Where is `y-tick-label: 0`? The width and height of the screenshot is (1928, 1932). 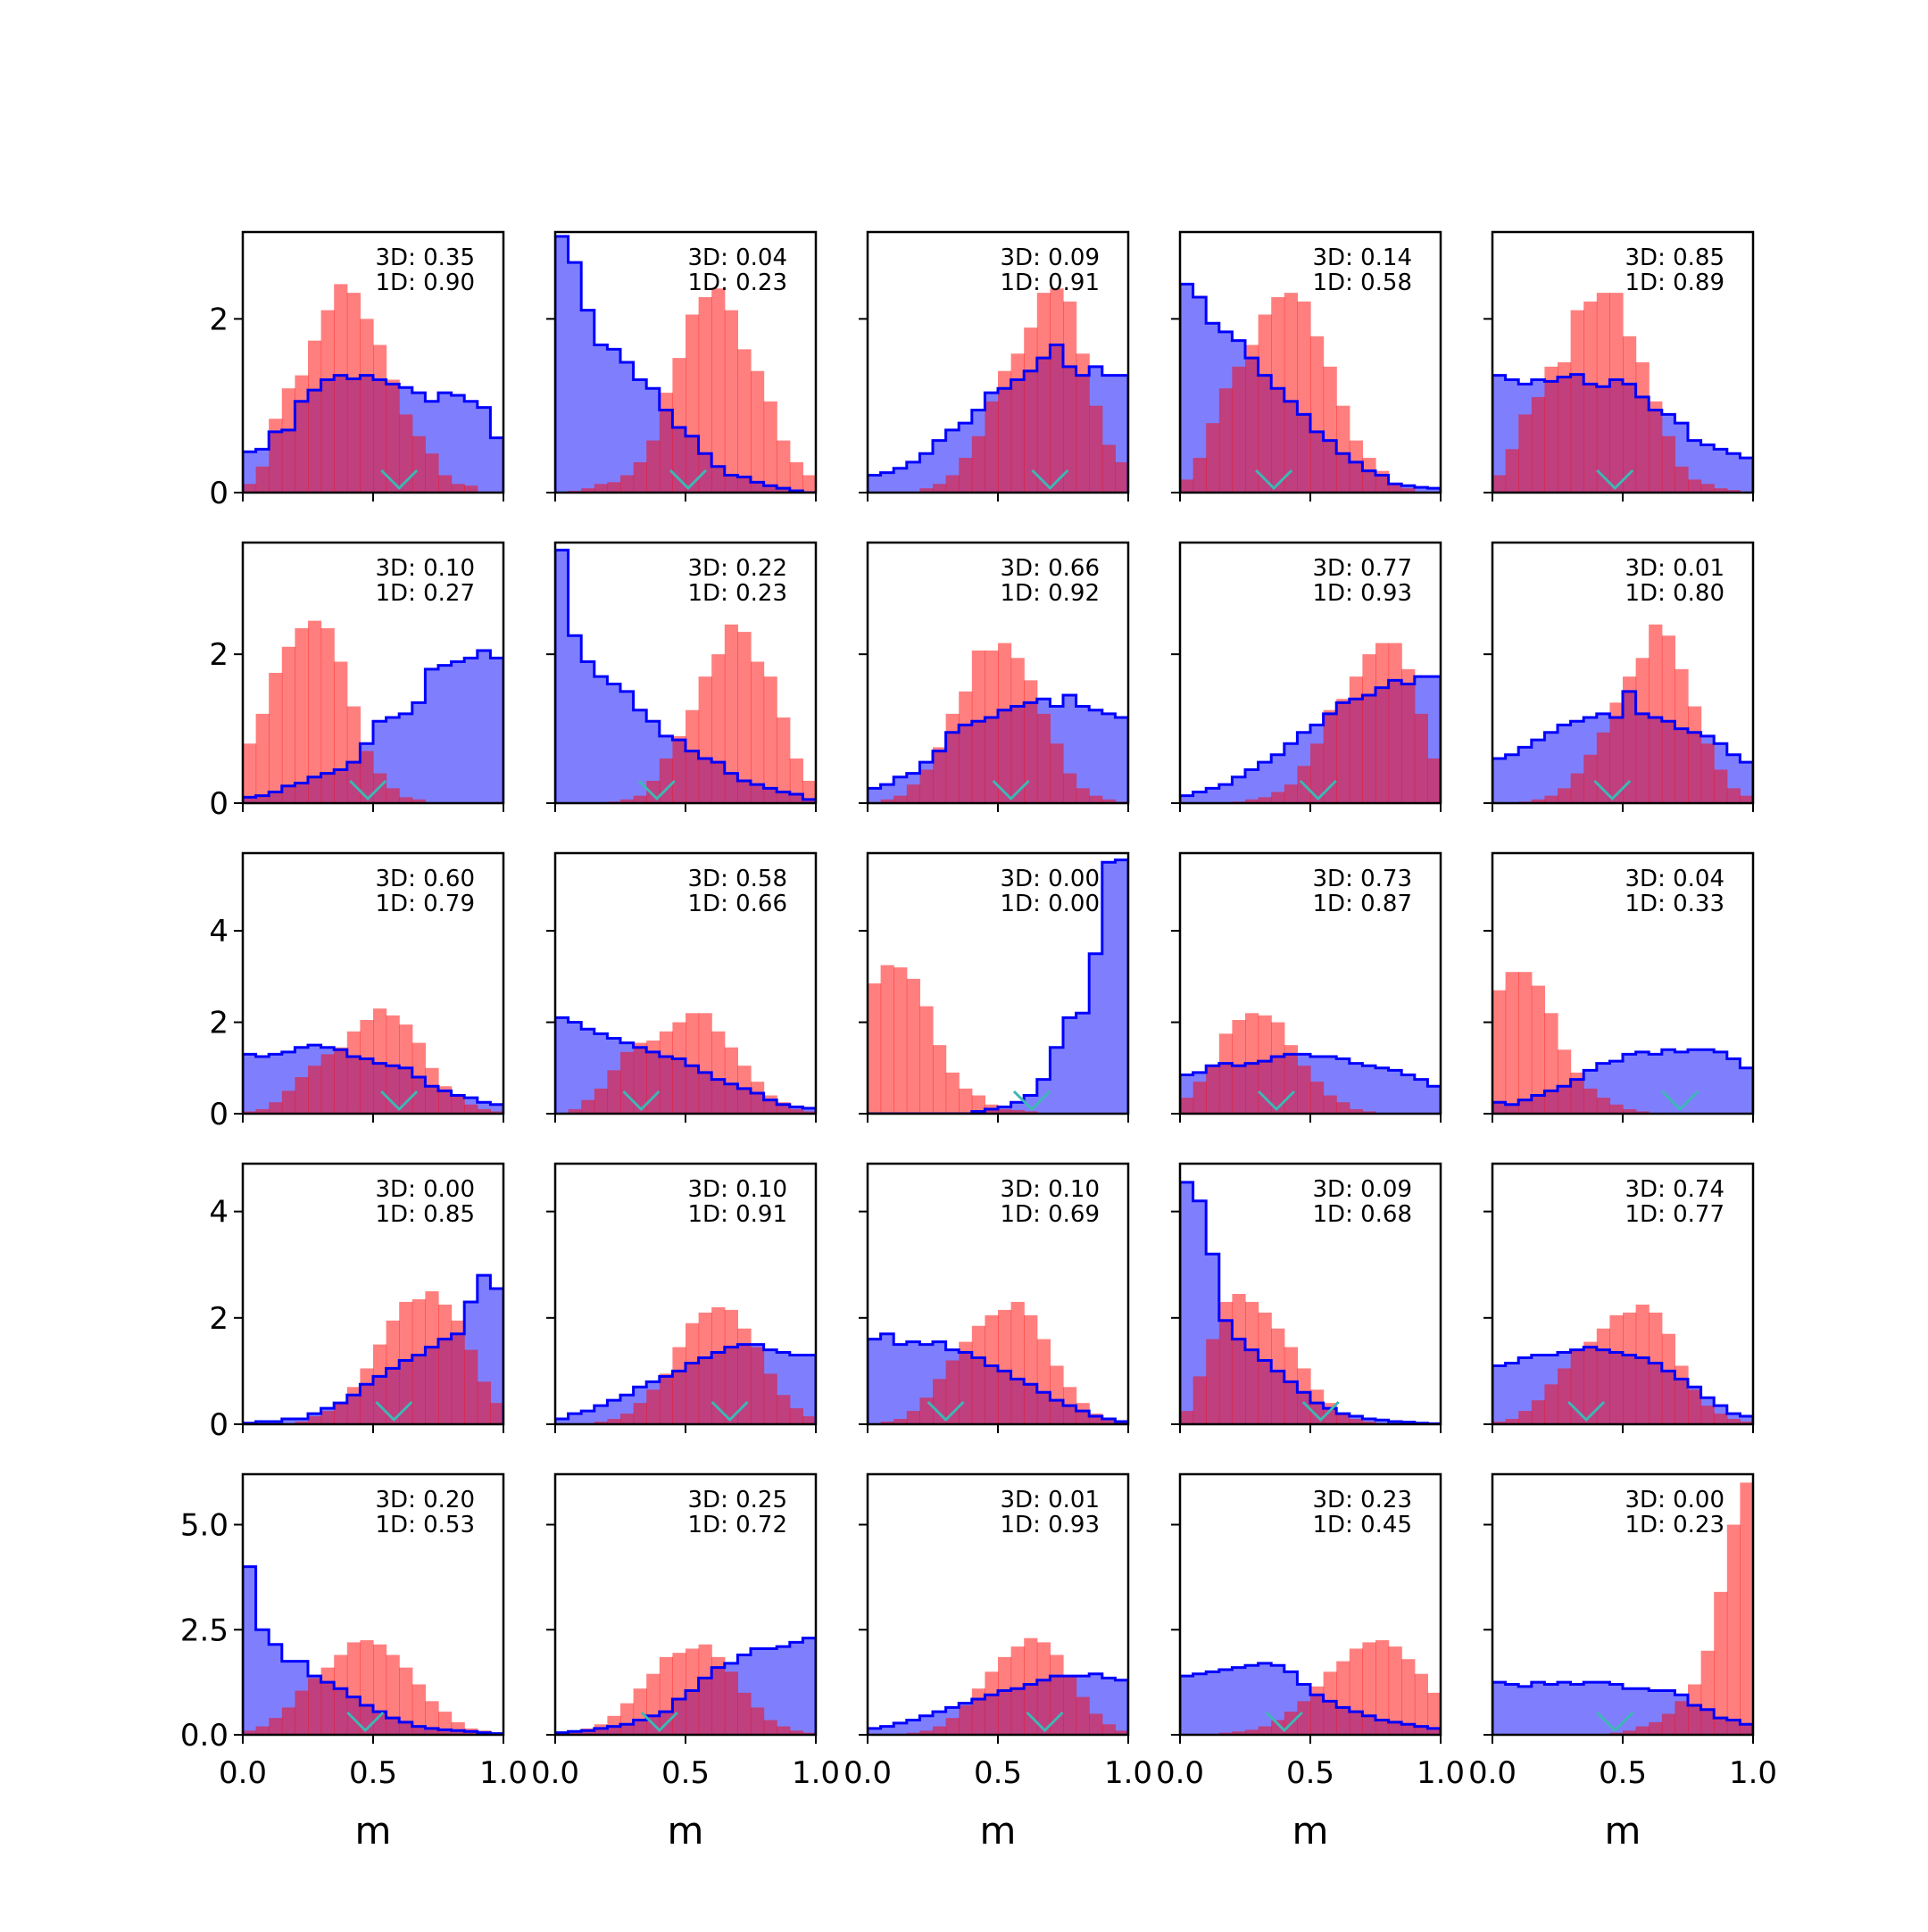 y-tick-label: 0 is located at coordinates (219, 1425).